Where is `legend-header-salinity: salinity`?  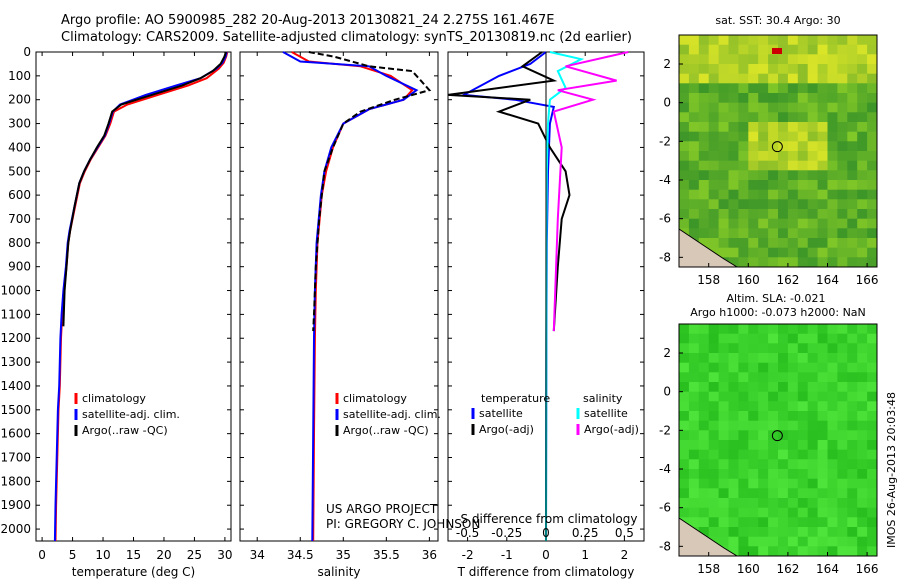
legend-header-salinity: salinity is located at coordinates (603, 398).